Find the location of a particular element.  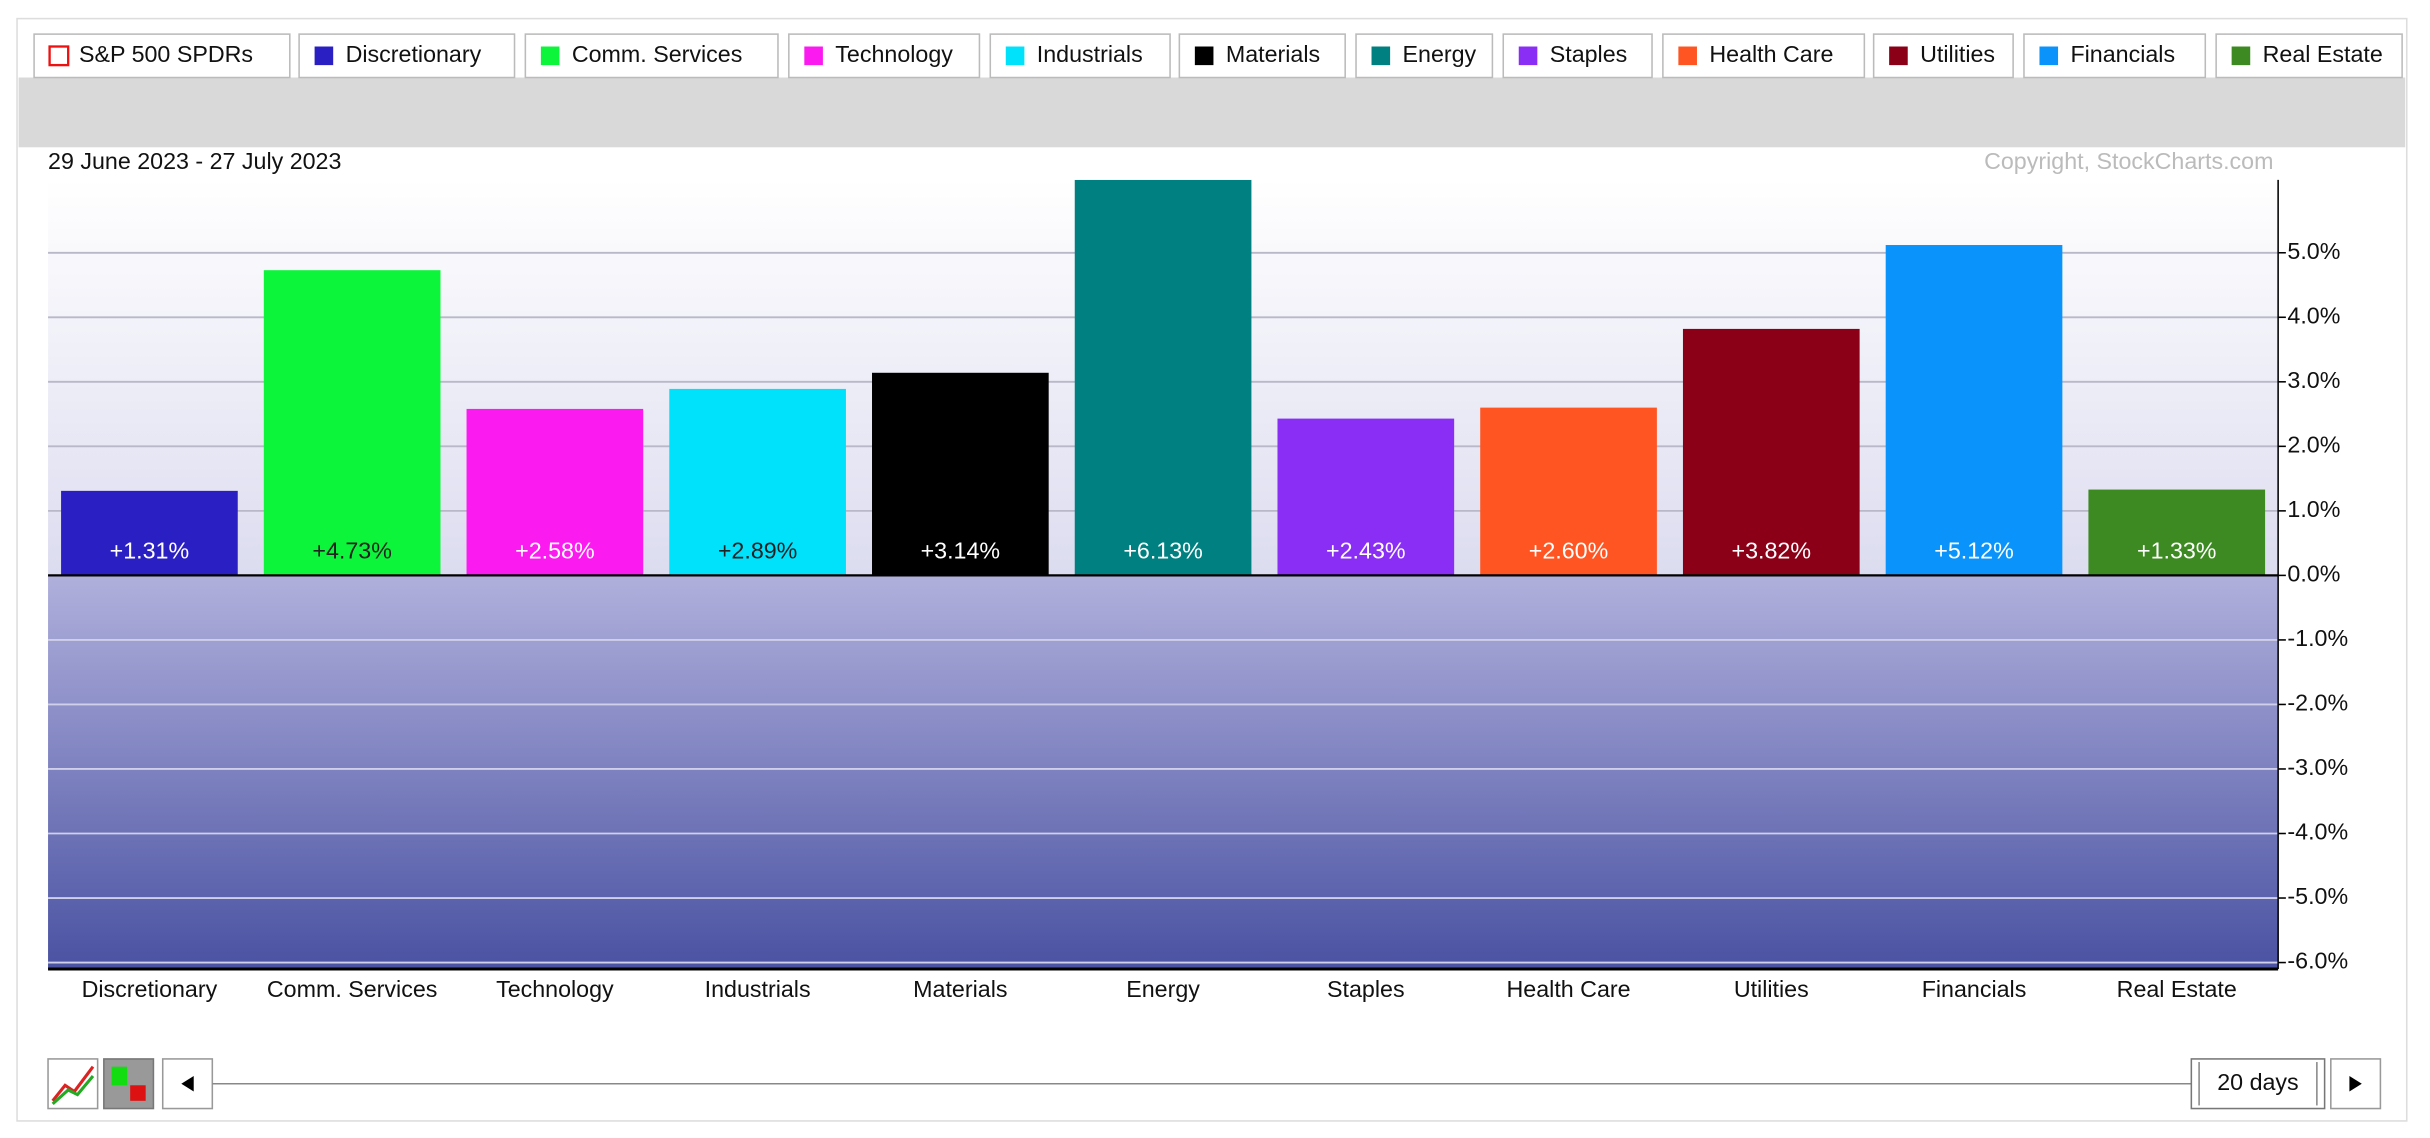

x-tick-label: Real Estate is located at coordinates (2177, 989).